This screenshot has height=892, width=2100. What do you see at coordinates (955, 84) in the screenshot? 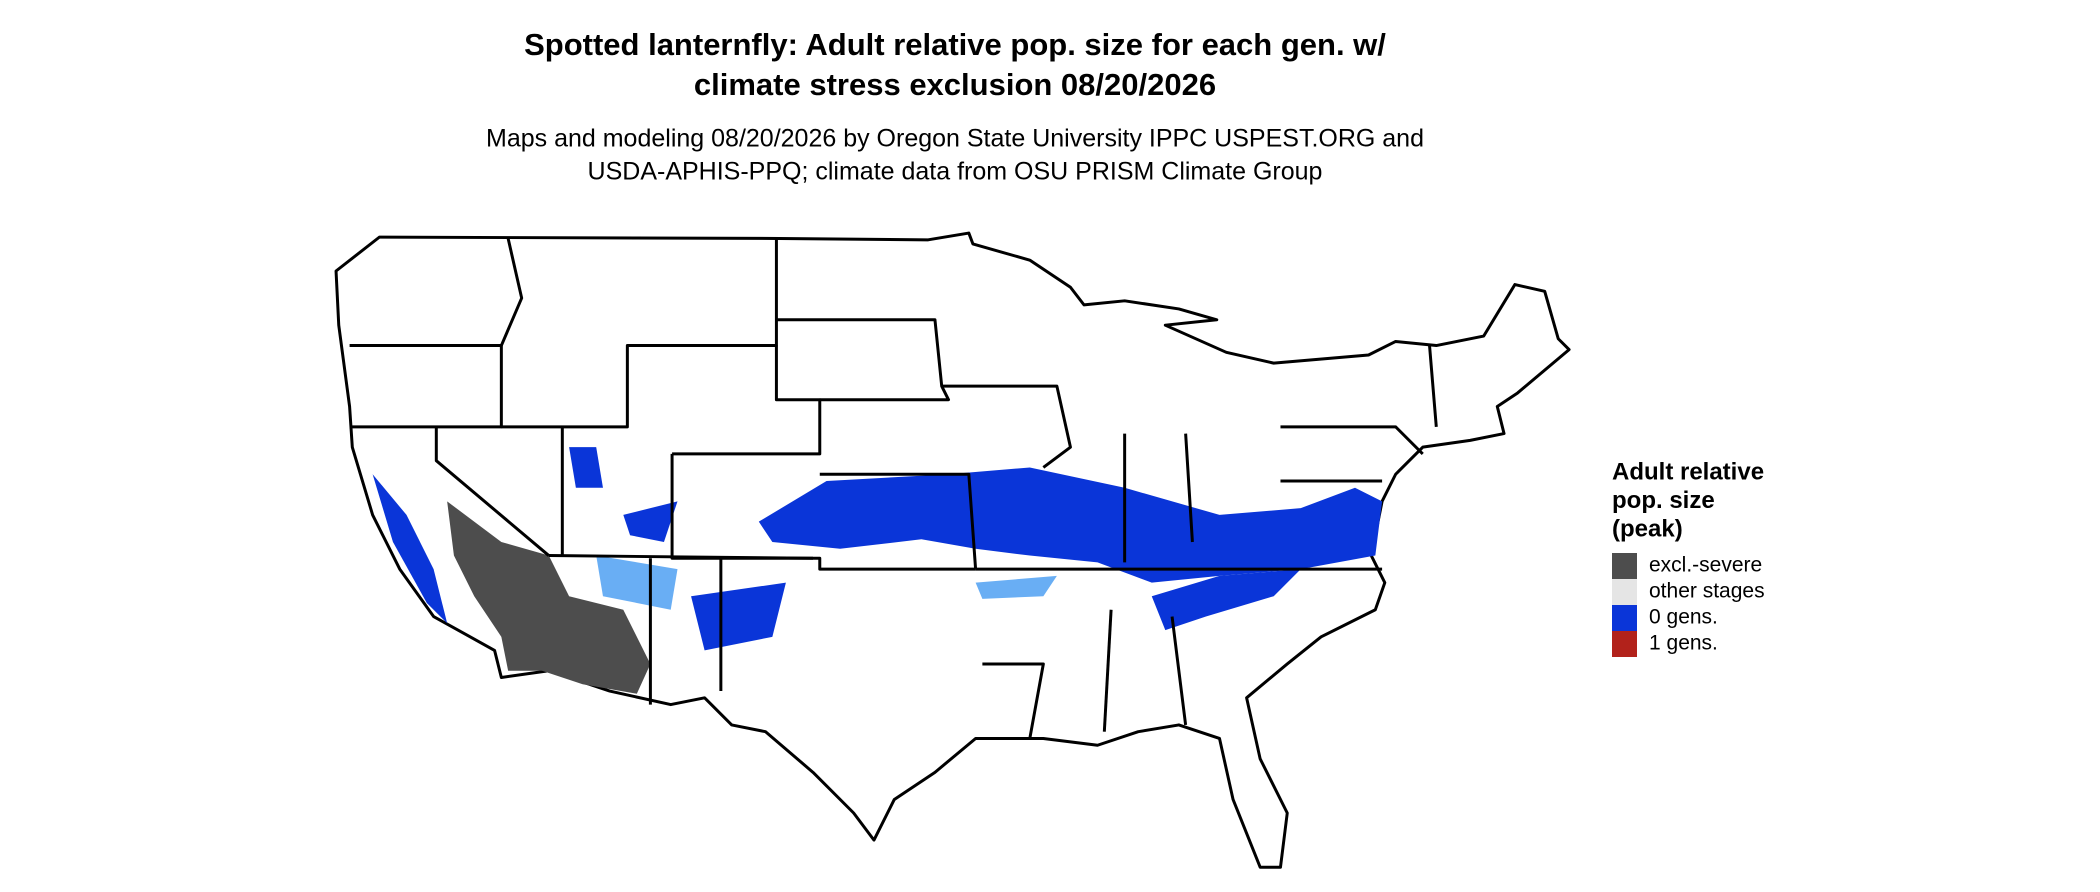
I see `title-line: climate stress exclusion 08/20/2026` at bounding box center [955, 84].